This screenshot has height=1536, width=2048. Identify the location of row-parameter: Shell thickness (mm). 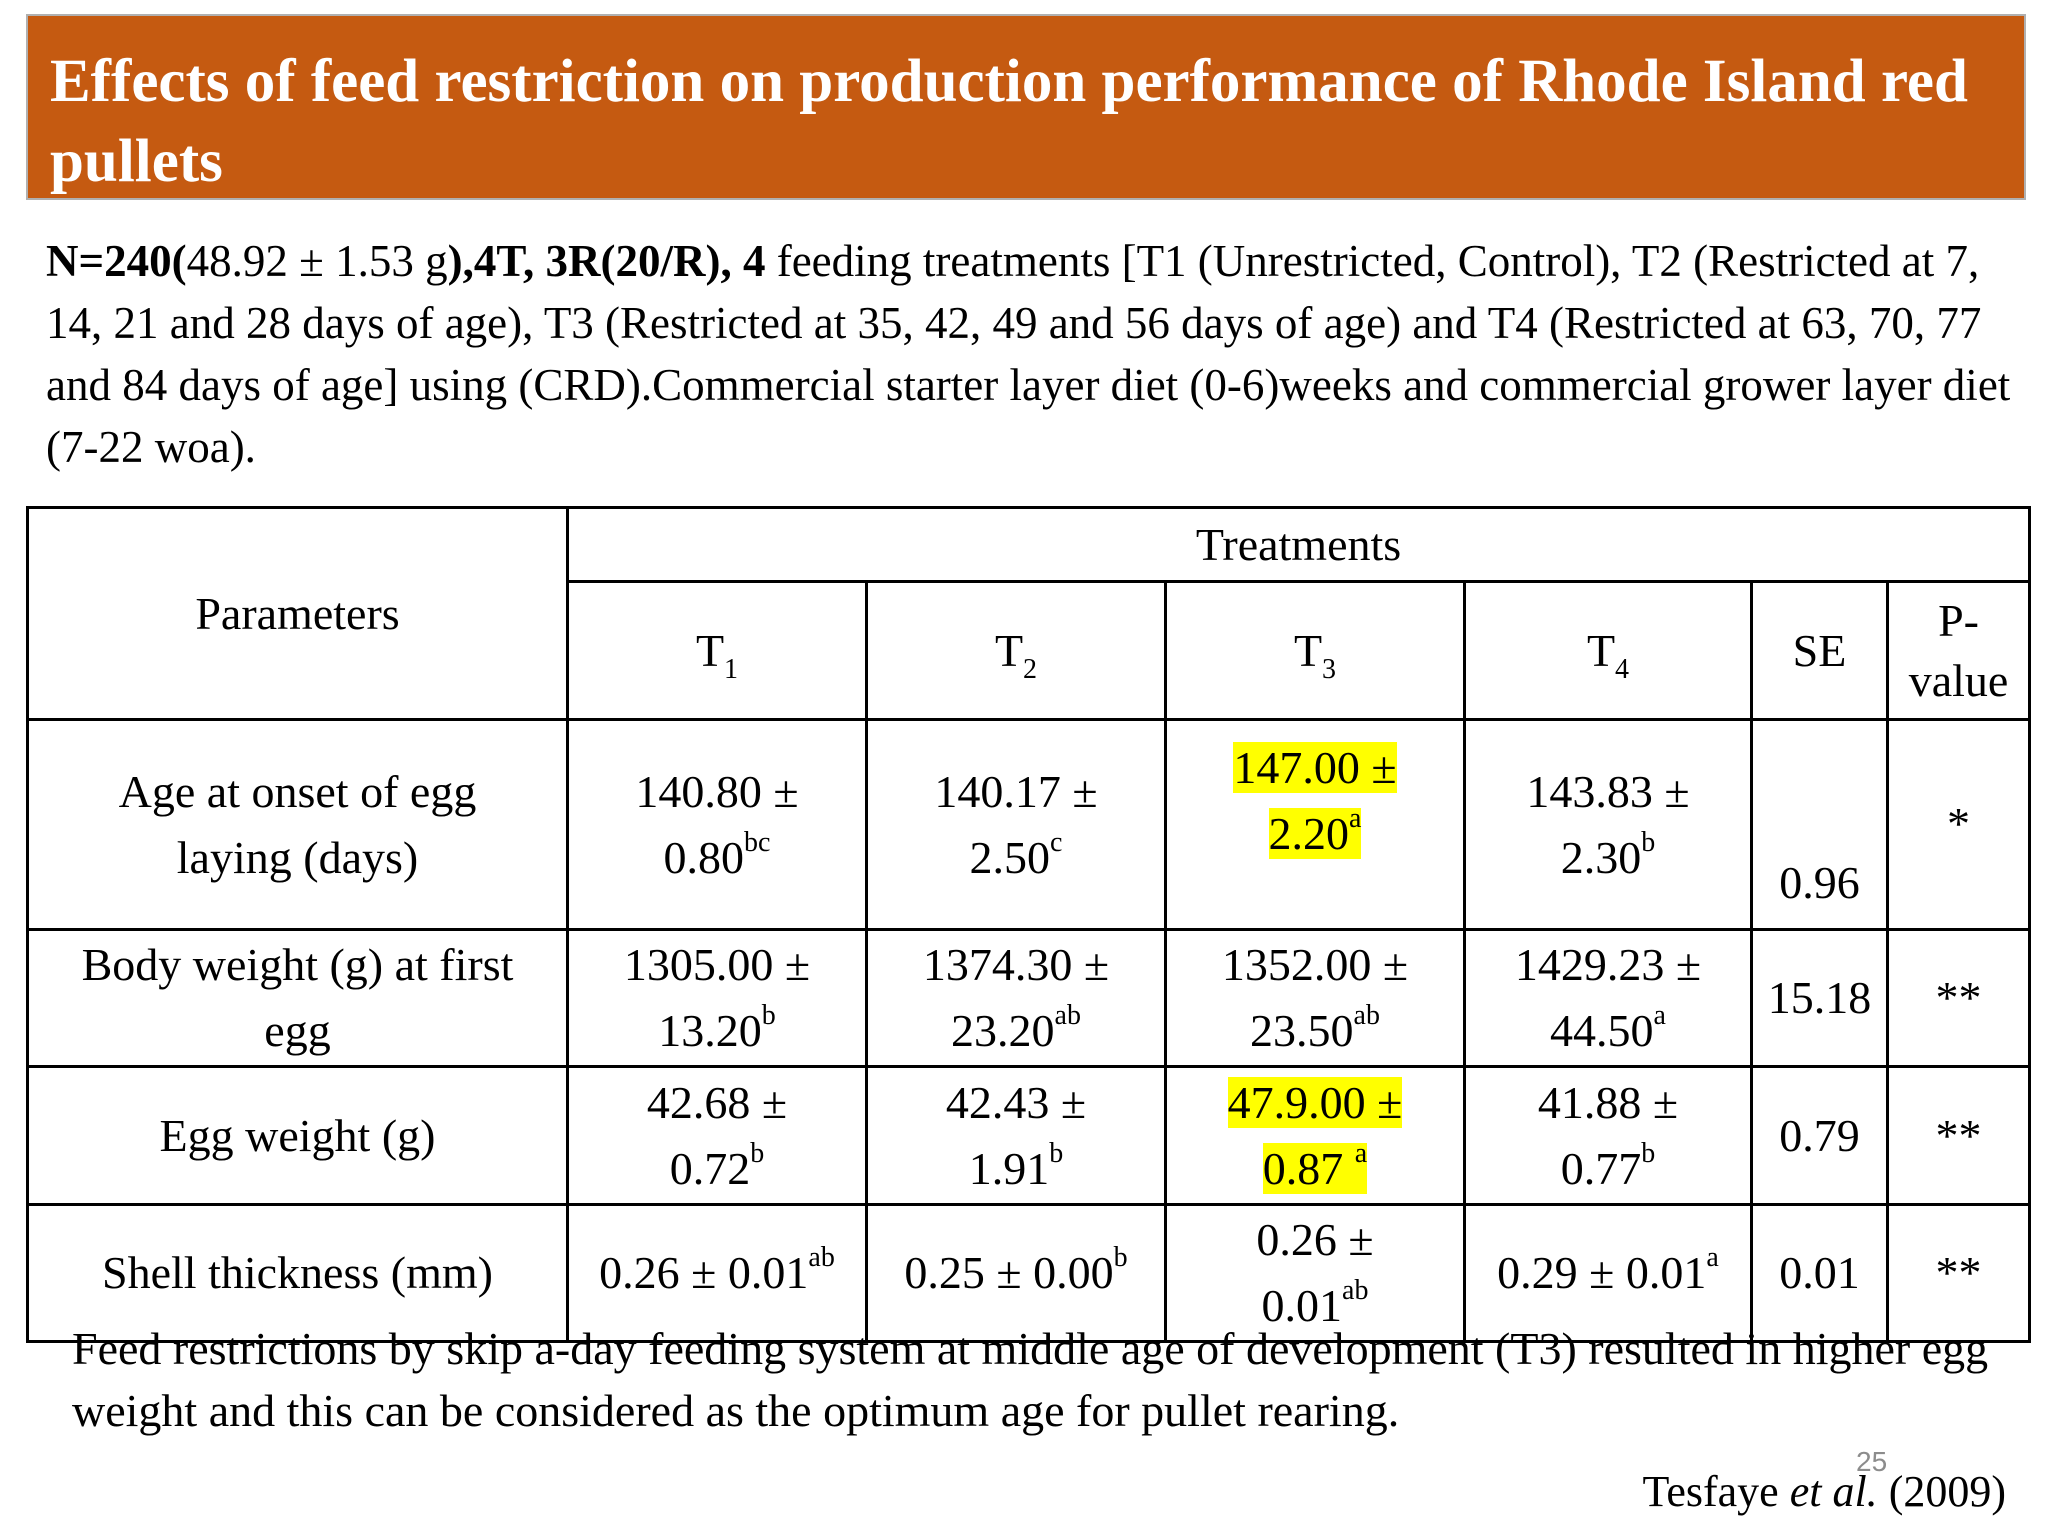
(297, 1273).